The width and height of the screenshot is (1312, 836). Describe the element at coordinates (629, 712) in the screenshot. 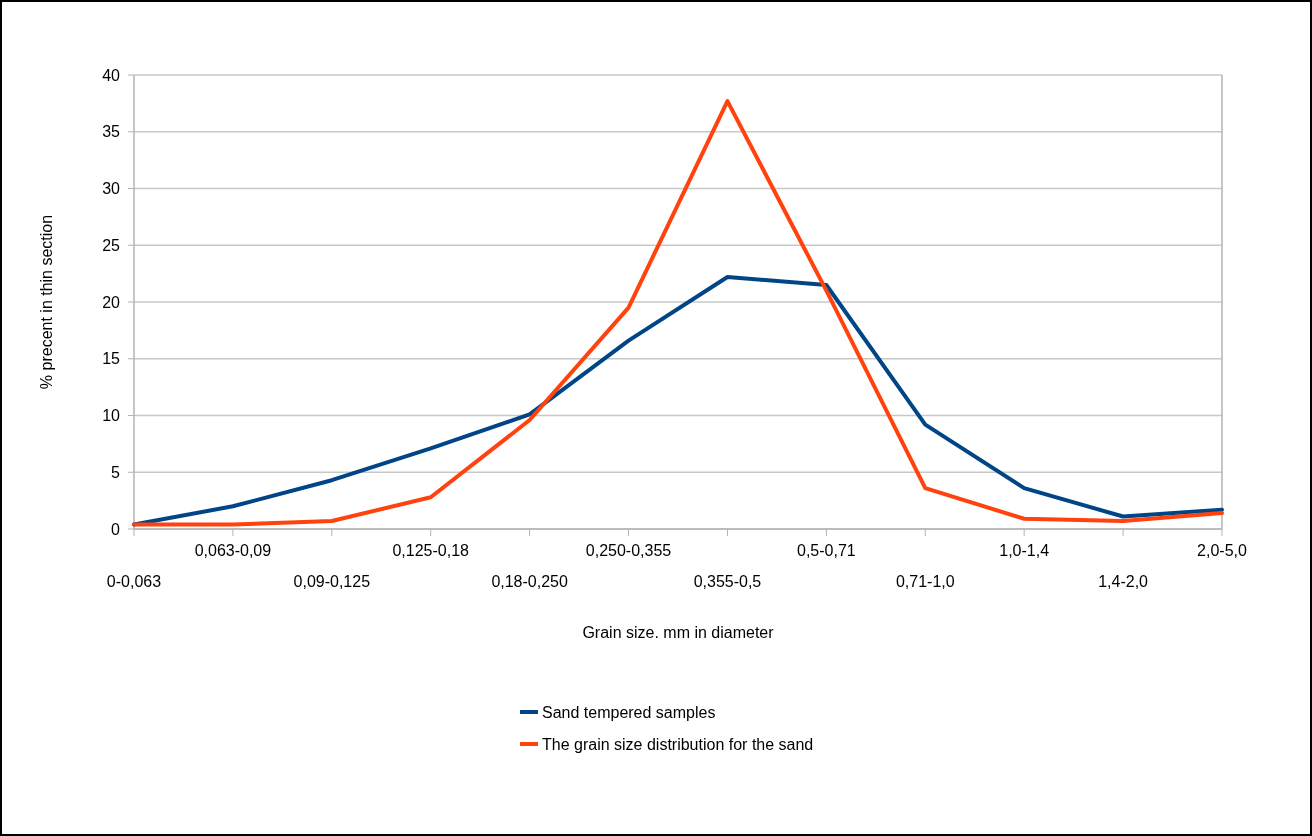

I see `legend-label: Sand tempered samples` at that location.